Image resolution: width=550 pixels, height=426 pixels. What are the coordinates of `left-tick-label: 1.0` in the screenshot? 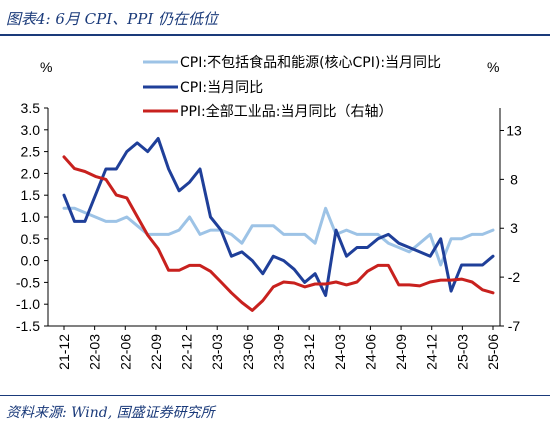 It's located at (31, 217).